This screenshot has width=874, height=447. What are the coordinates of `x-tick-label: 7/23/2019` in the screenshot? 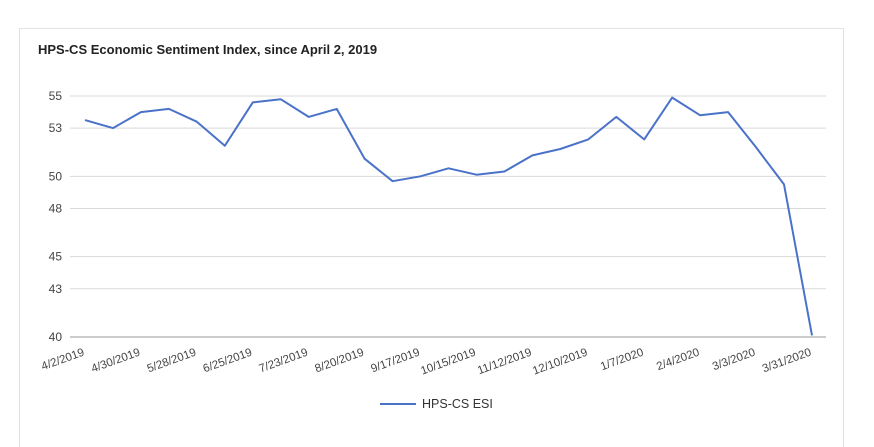 It's located at (284, 361).